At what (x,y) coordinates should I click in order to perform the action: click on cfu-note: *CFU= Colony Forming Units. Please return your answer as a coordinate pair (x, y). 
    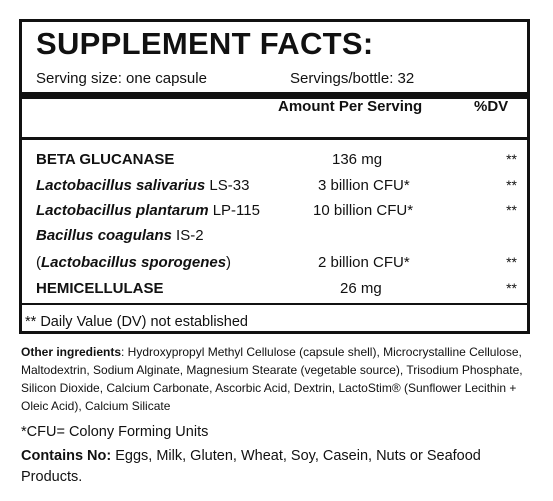
    Looking at the image, I should click on (115, 432).